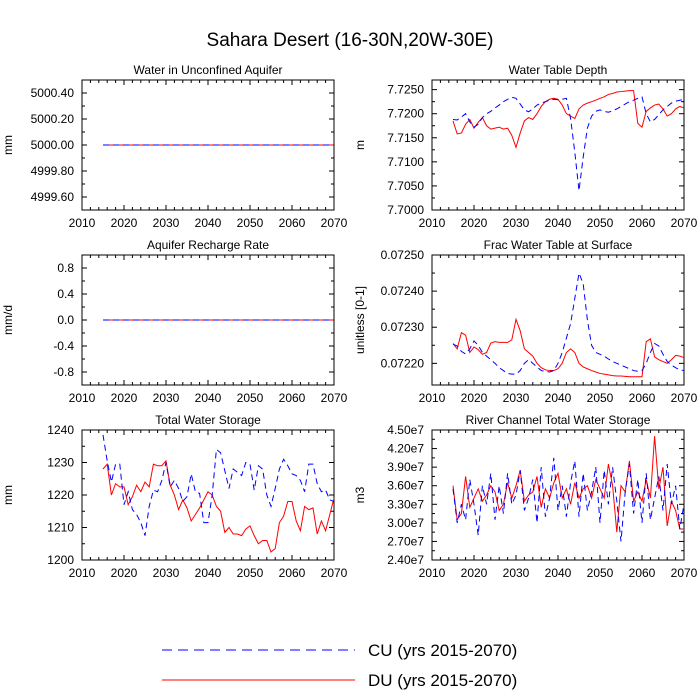 This screenshot has height=700, width=700. What do you see at coordinates (8, 145) in the screenshot?
I see `water-in-unconfined-aquifer-ylabel: mm` at bounding box center [8, 145].